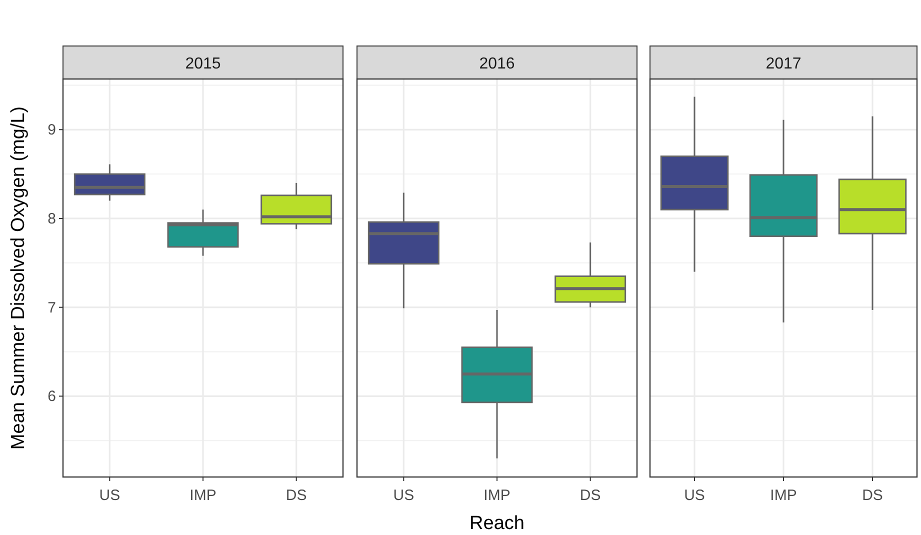  I want to click on y-tick-label: 9, so click(52, 130).